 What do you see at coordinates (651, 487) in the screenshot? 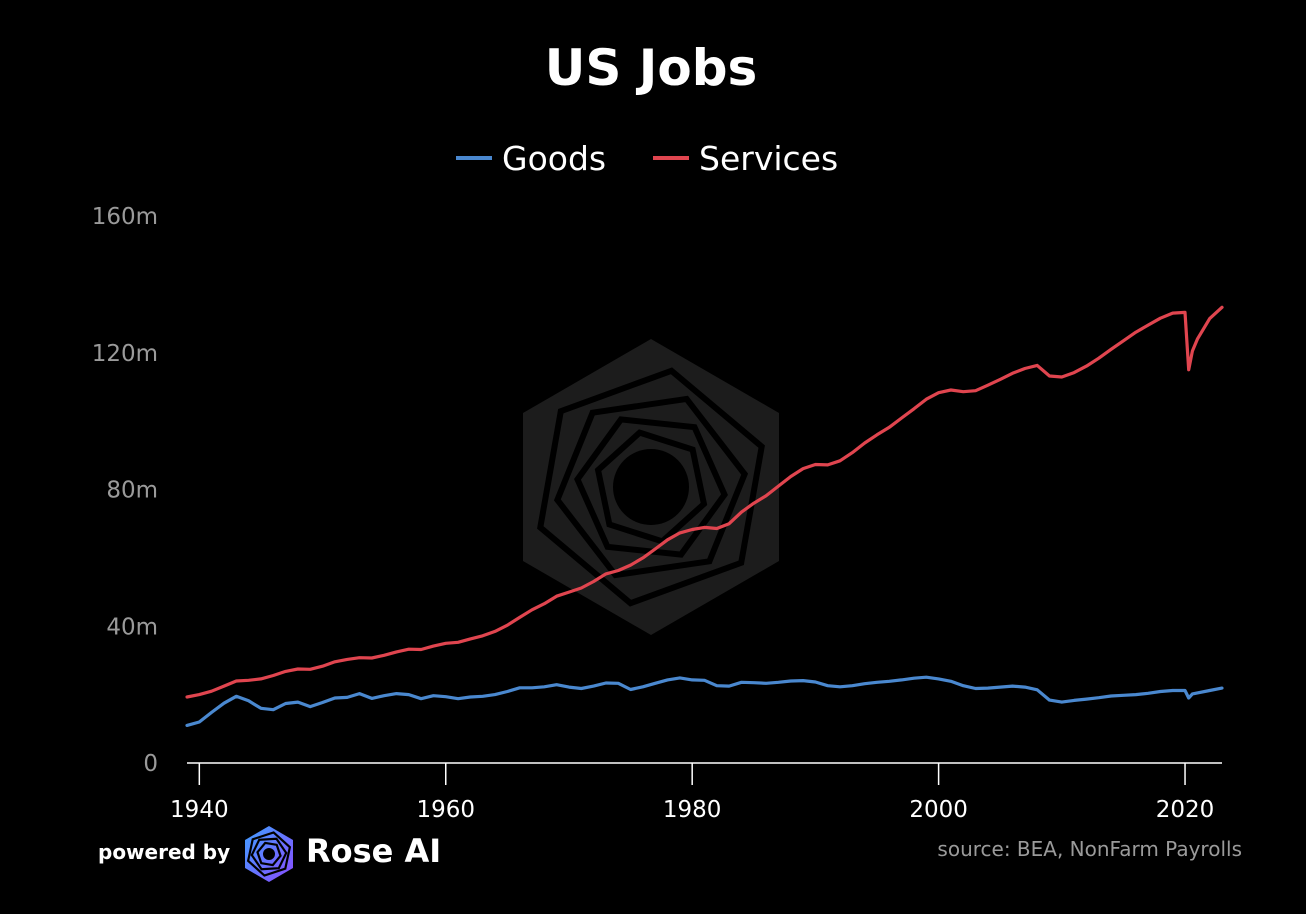
I see `rose-ai-watermark-icon` at bounding box center [651, 487].